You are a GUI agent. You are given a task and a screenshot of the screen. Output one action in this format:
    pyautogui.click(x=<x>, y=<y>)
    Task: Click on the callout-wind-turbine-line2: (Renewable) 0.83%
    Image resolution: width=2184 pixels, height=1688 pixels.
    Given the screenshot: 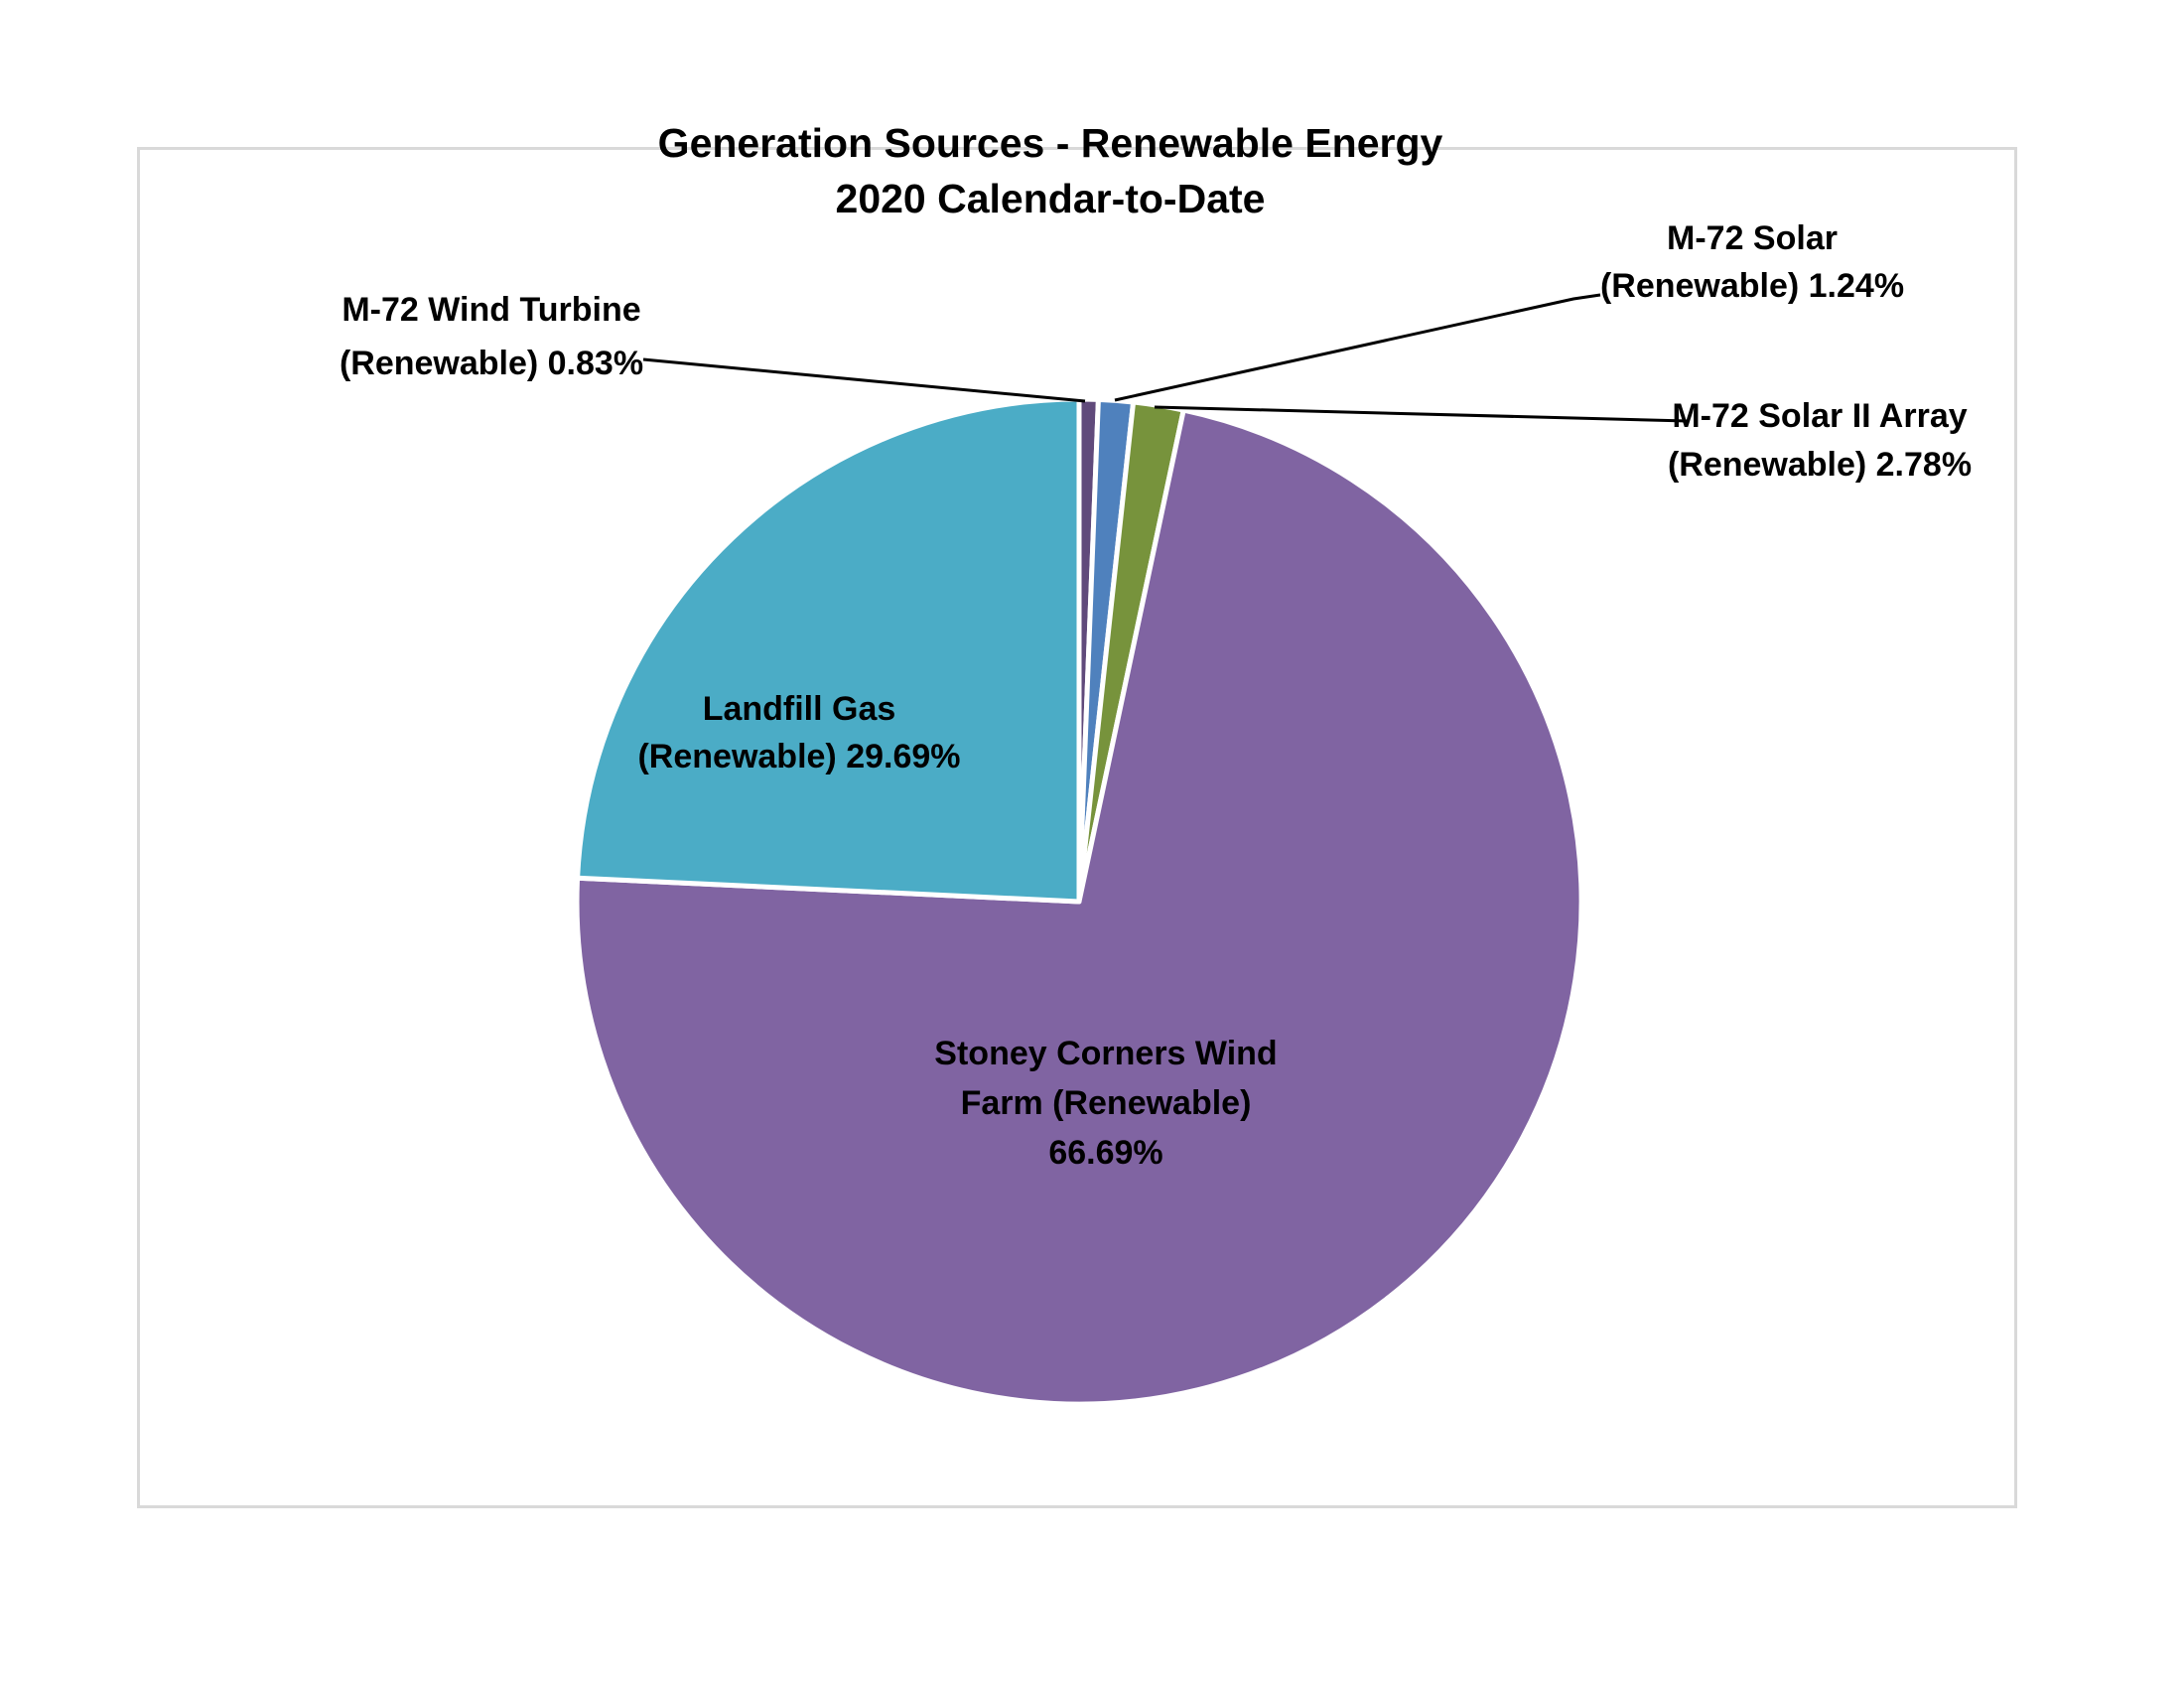 What is the action you would take?
    pyautogui.click(x=491, y=363)
    